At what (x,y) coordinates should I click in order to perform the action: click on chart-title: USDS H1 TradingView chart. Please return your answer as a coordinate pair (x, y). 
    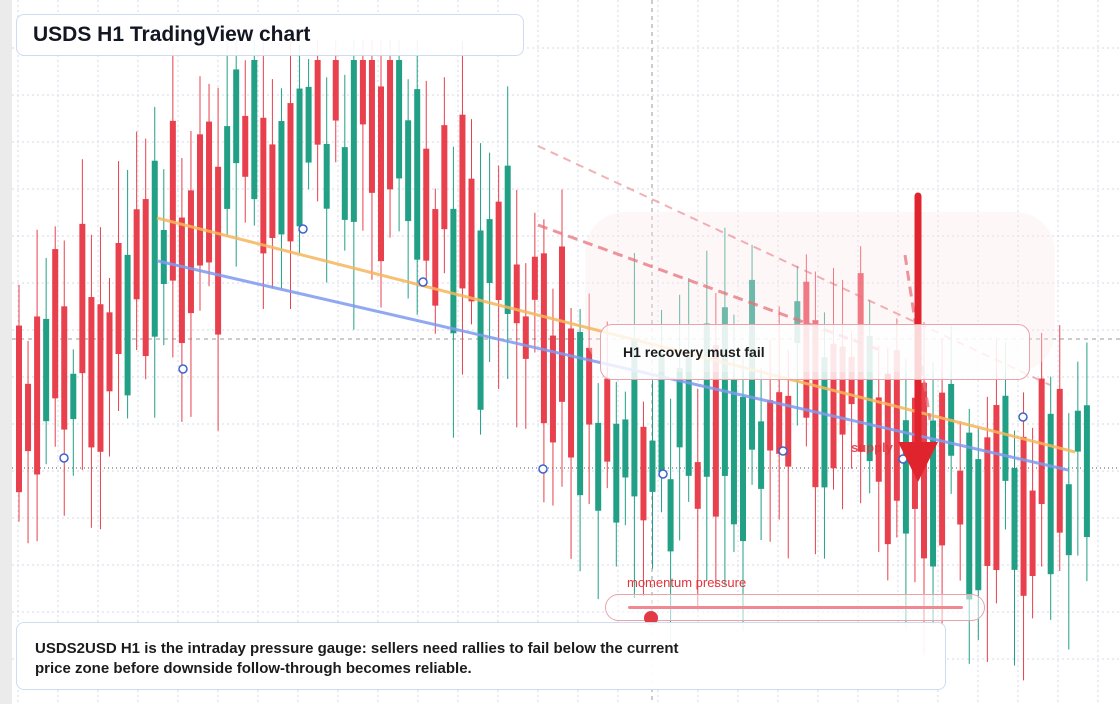
    Looking at the image, I should click on (172, 34).